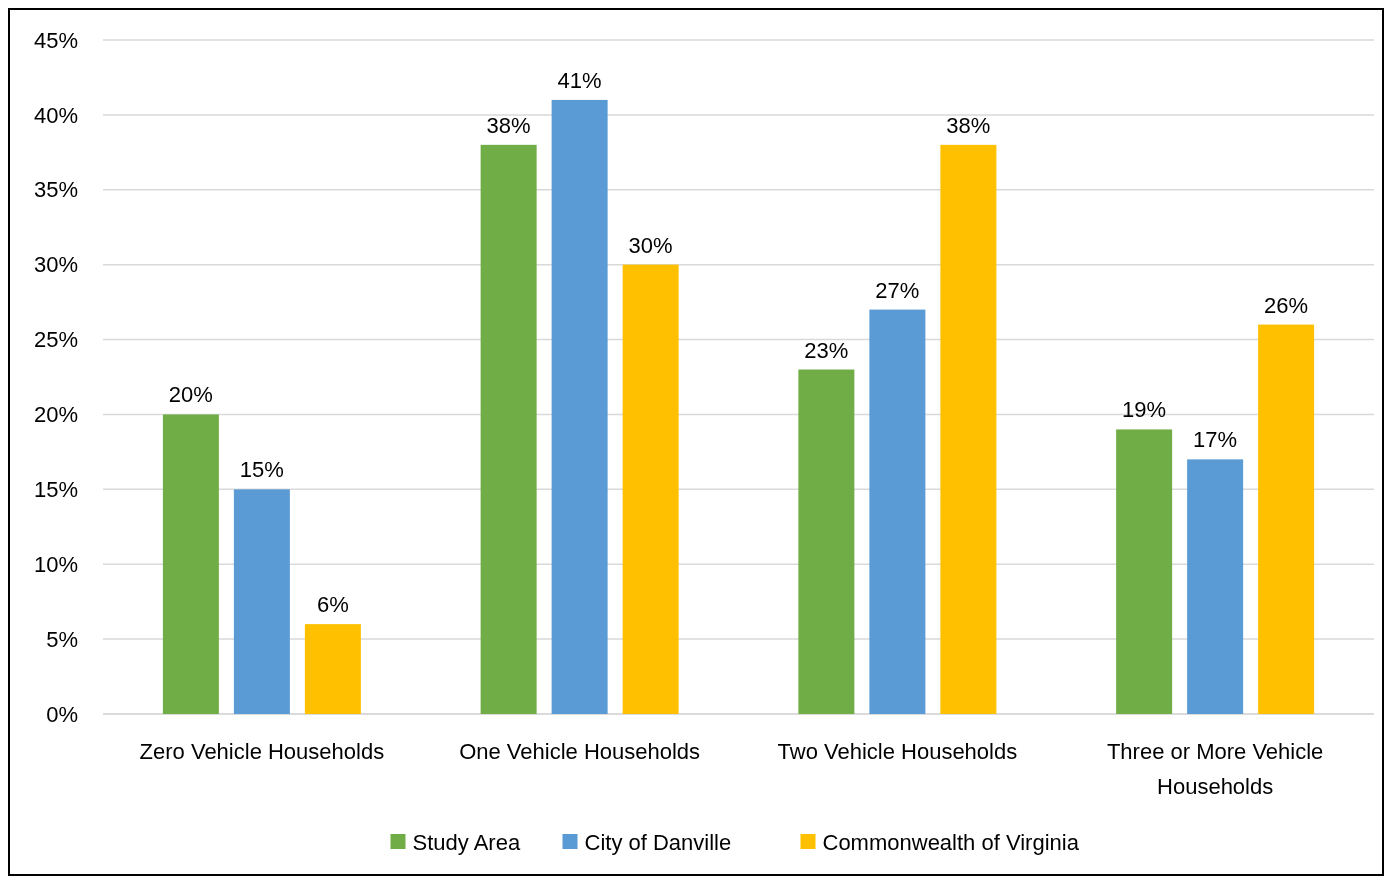  What do you see at coordinates (826, 350) in the screenshot?
I see `data-label: 23%` at bounding box center [826, 350].